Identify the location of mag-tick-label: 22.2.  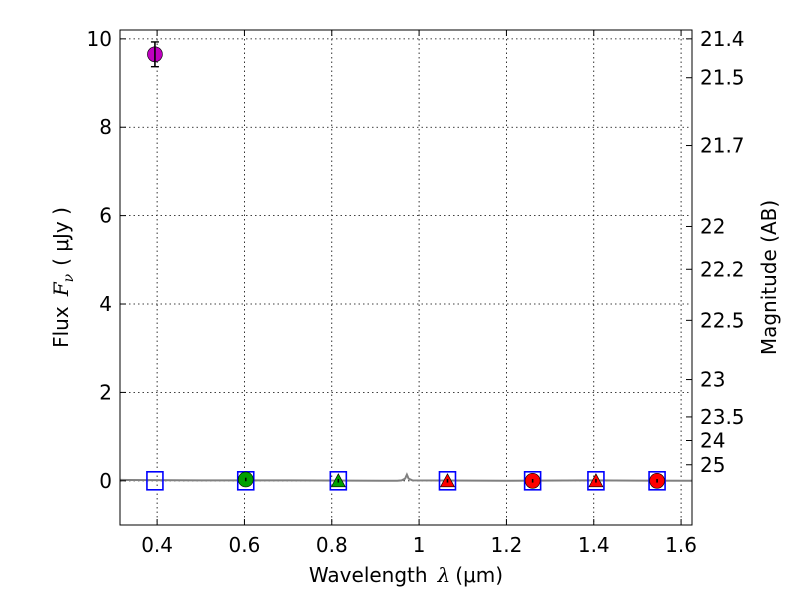
(722, 269).